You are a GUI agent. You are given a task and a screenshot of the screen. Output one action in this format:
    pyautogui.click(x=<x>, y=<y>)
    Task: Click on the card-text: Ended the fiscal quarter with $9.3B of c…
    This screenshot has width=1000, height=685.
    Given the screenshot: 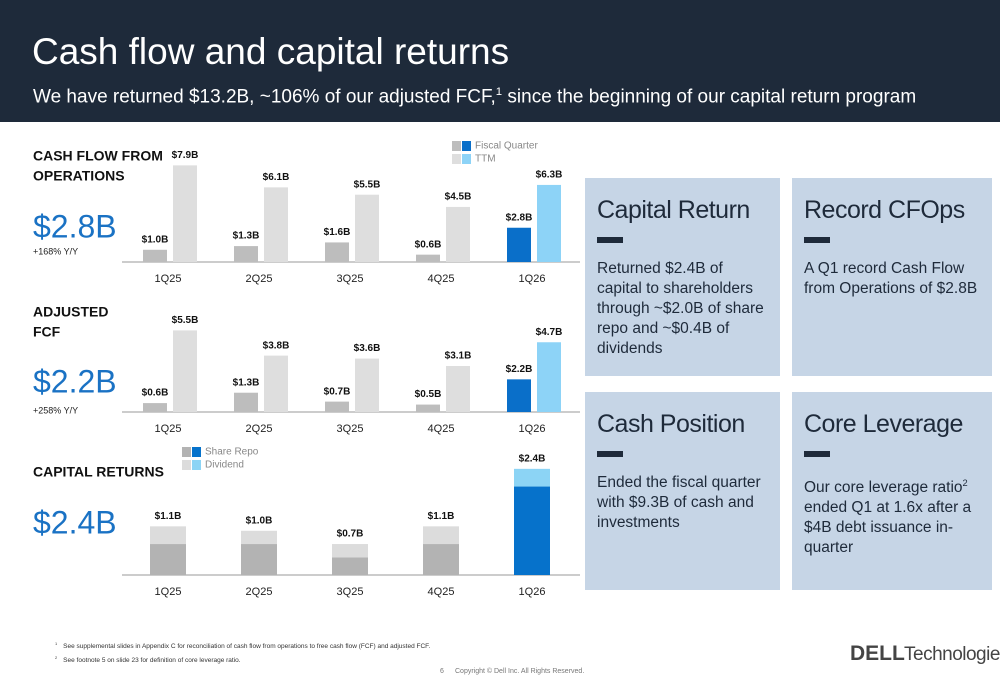 What is the action you would take?
    pyautogui.click(x=682, y=503)
    